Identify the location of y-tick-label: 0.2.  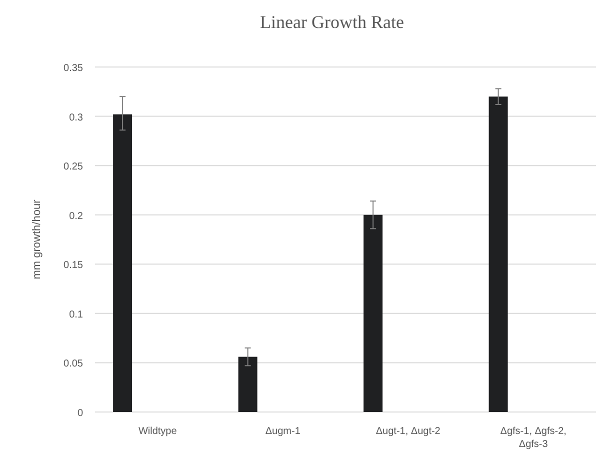
(76, 216).